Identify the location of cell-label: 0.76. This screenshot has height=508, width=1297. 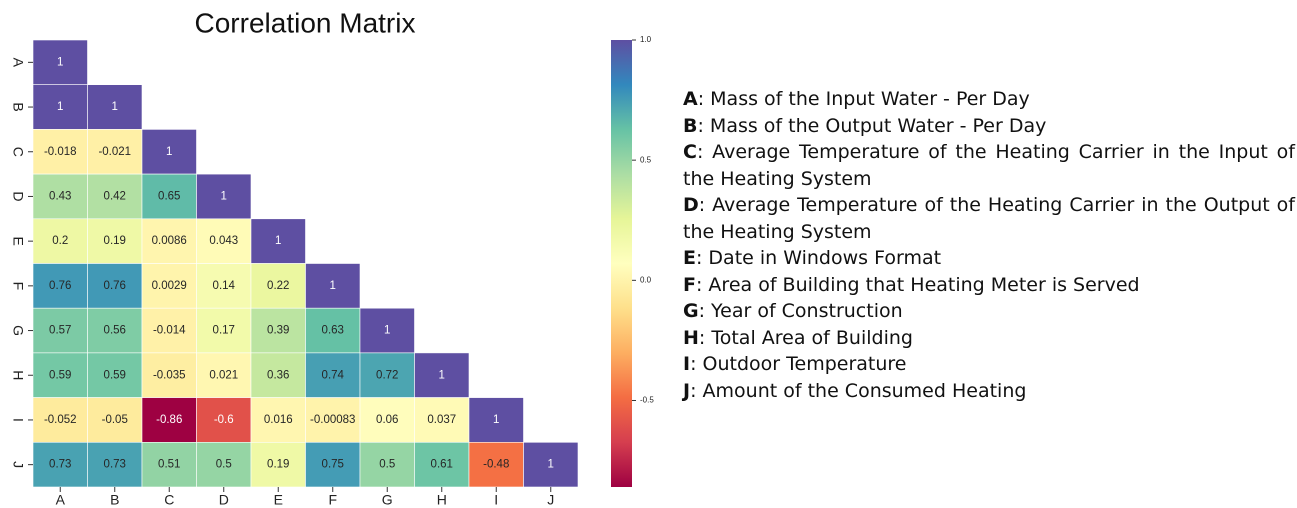
(115, 286).